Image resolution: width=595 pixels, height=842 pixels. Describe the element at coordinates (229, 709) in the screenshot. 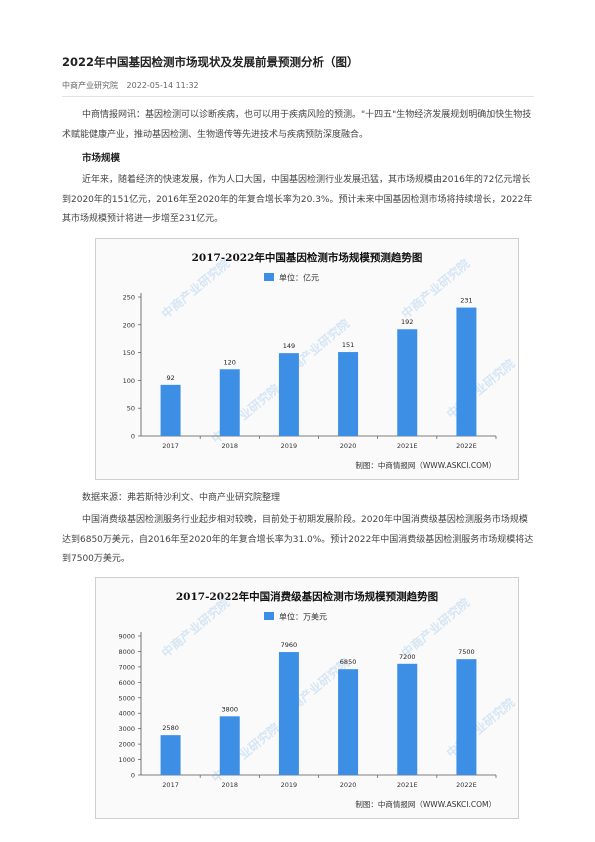

I see `bar-value-label: 3800` at that location.